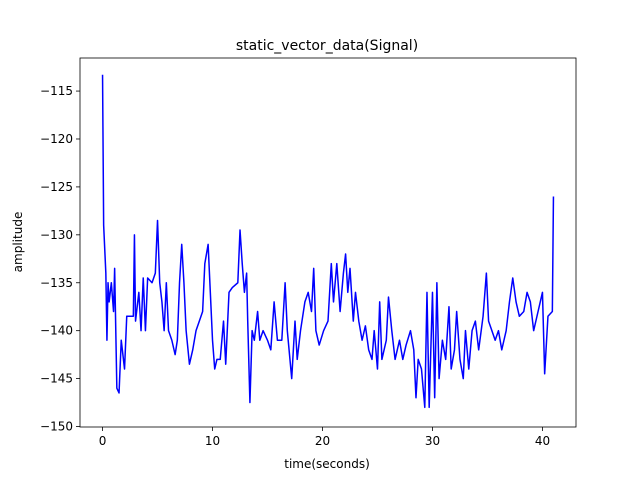 The height and width of the screenshot is (480, 640). What do you see at coordinates (56, 283) in the screenshot?
I see `y-tick-label: −135` at bounding box center [56, 283].